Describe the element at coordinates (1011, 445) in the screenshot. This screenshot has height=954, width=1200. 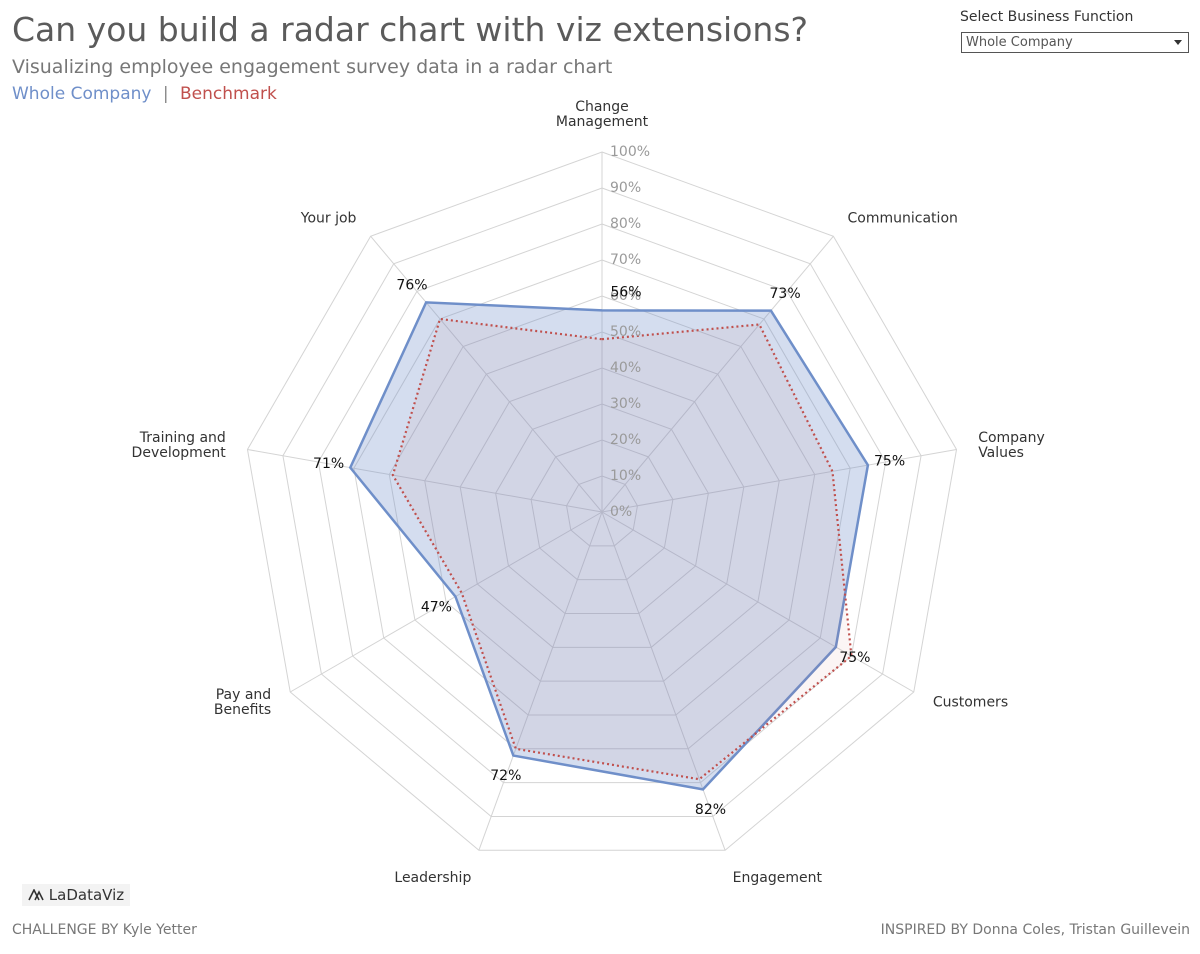
I see `category-label: Company Values` at that location.